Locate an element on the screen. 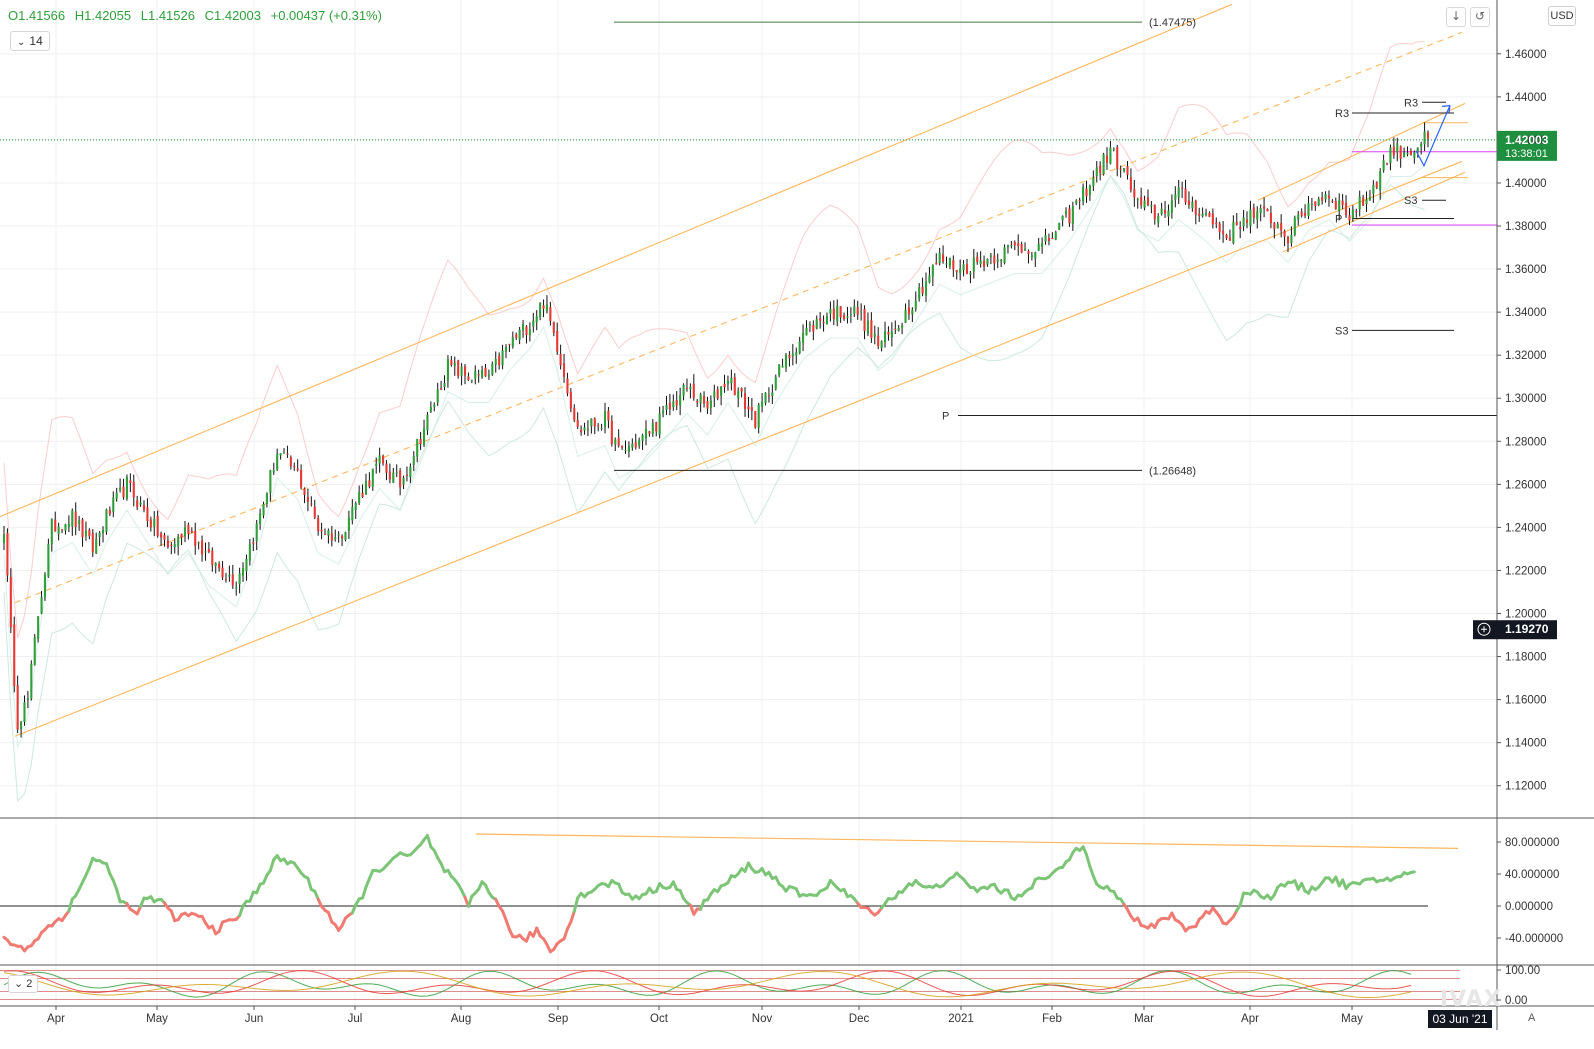 The height and width of the screenshot is (1049, 1594). indicator-period-toggle: ⌄ 14 is located at coordinates (30, 41).